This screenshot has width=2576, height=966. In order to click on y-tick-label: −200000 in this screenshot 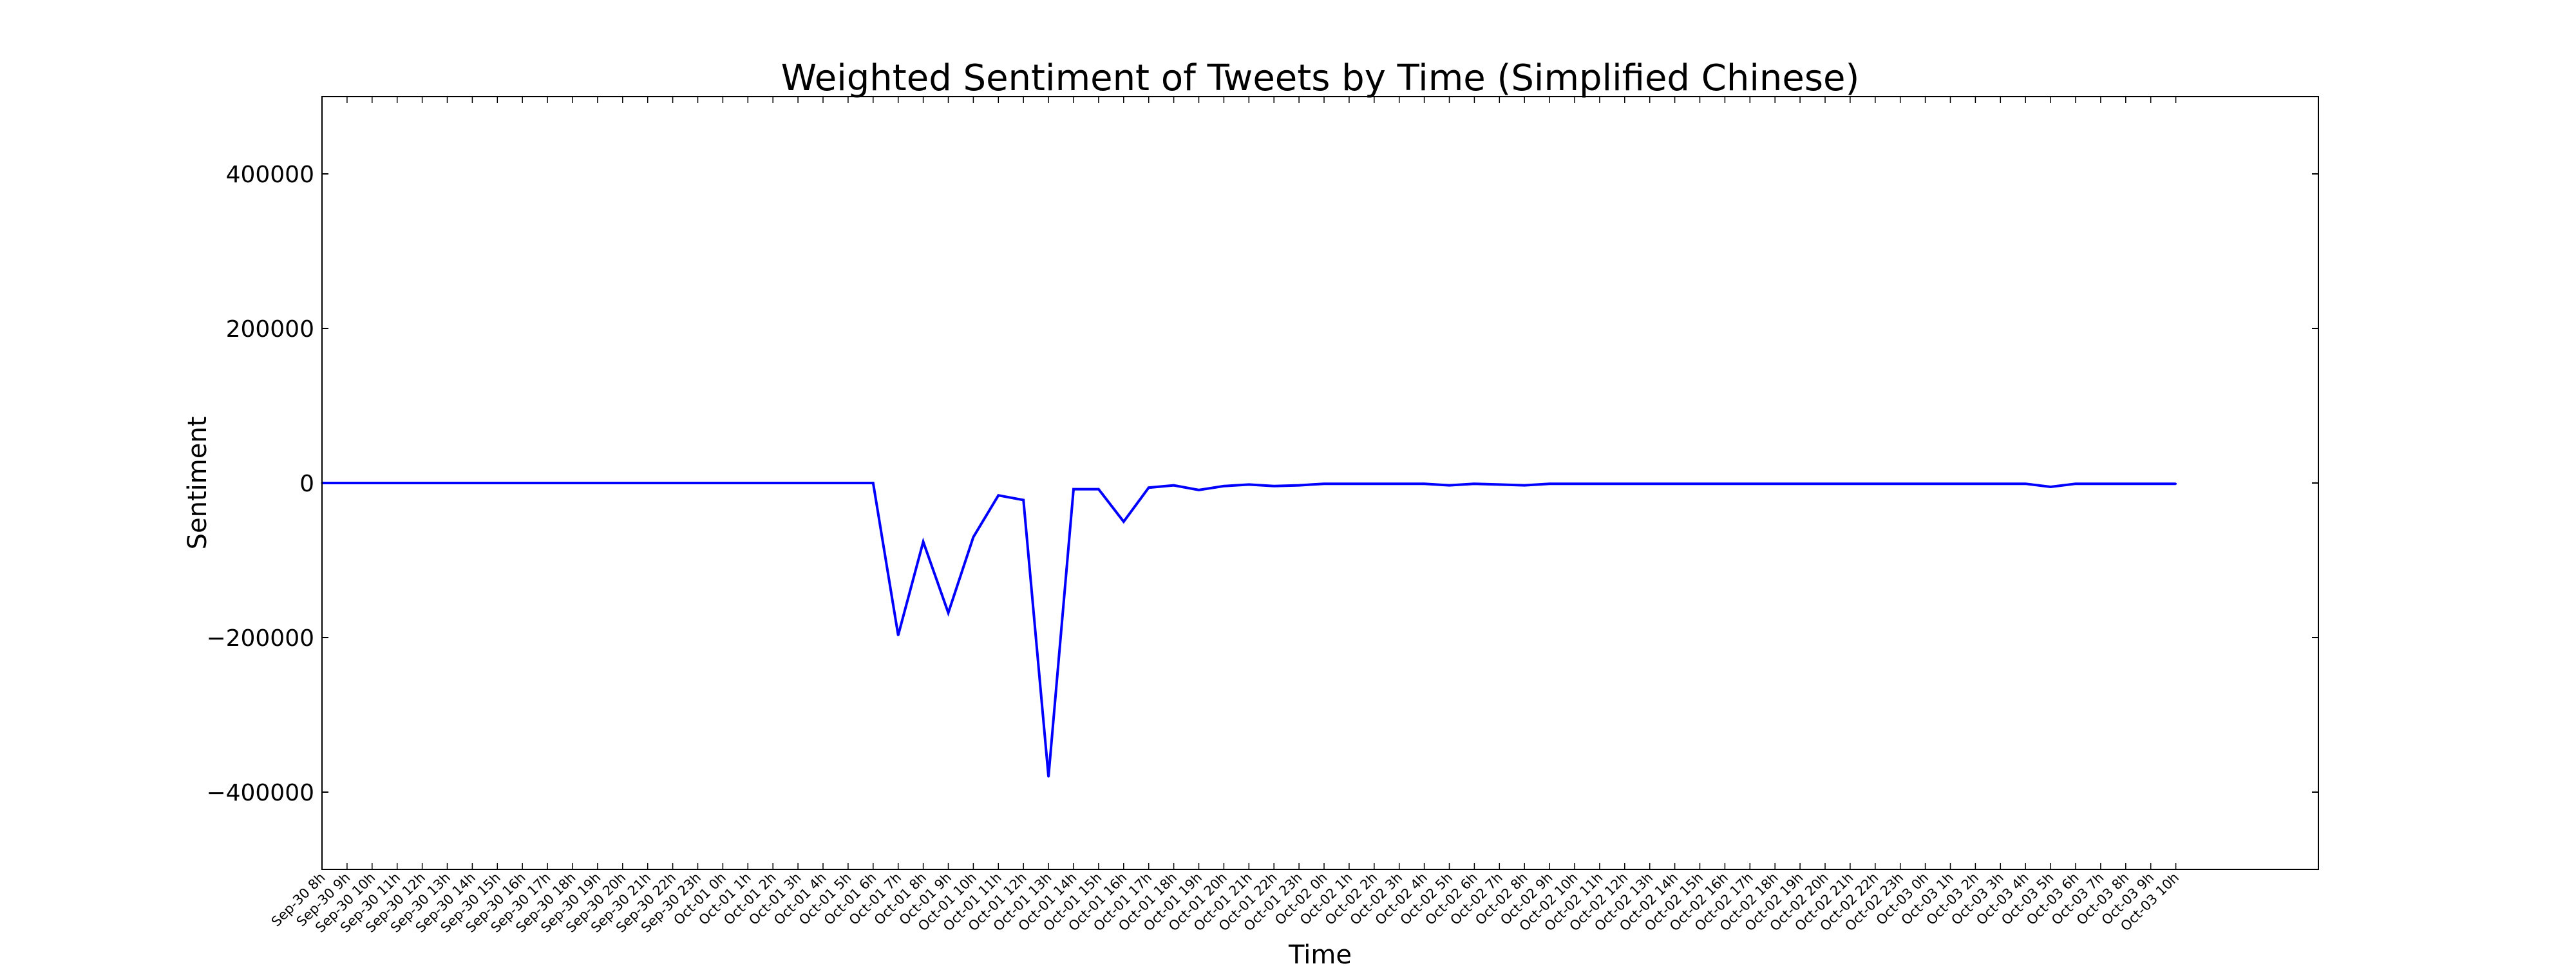, I will do `click(260, 638)`.